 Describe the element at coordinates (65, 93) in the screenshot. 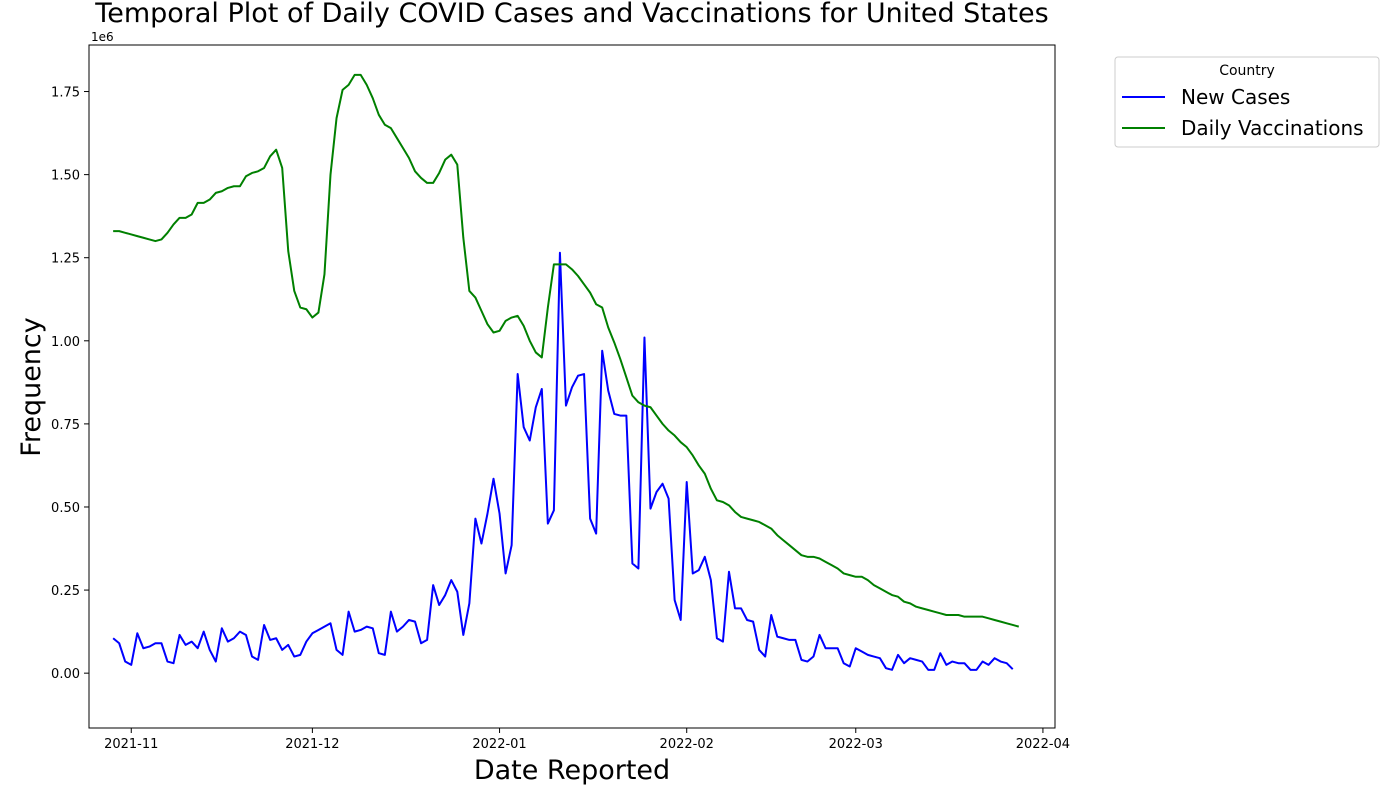

I see `y-tick-label: 1.75` at that location.